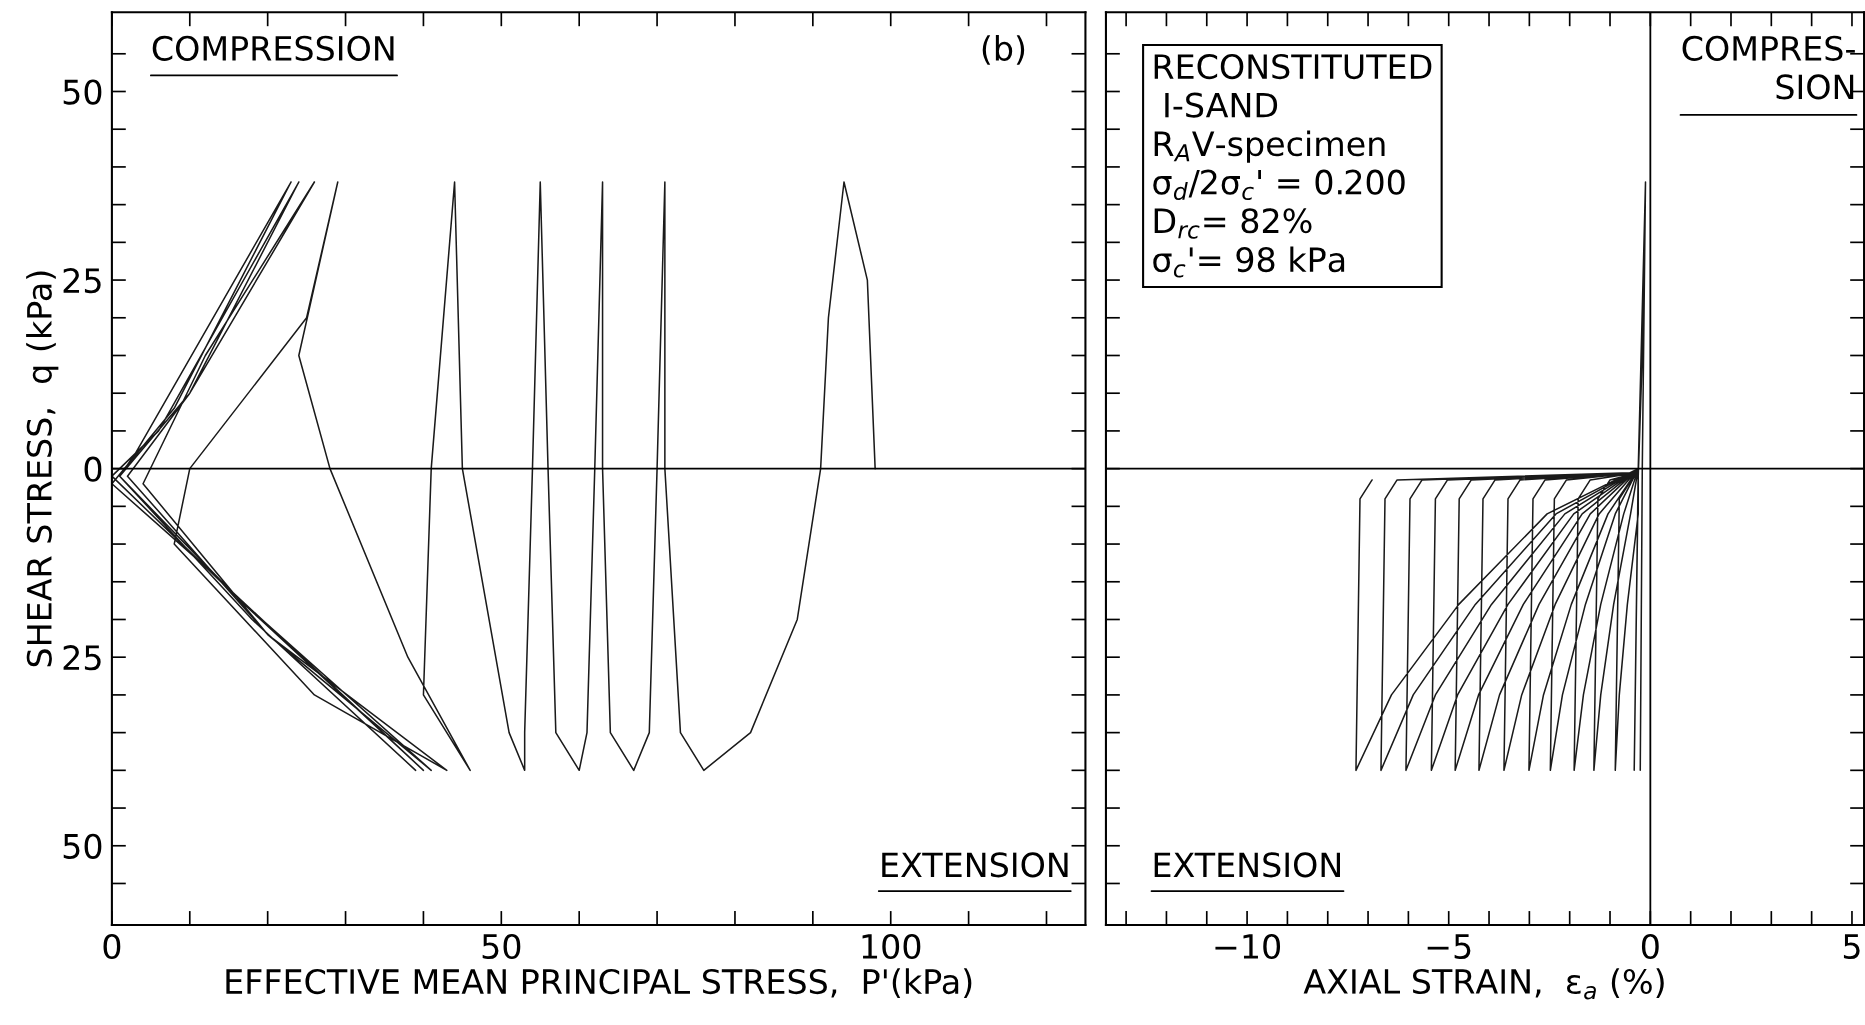 Image resolution: width=1865 pixels, height=1025 pixels. Describe the element at coordinates (273, 48) in the screenshot. I see `annotation: COMPRESSION` at that location.